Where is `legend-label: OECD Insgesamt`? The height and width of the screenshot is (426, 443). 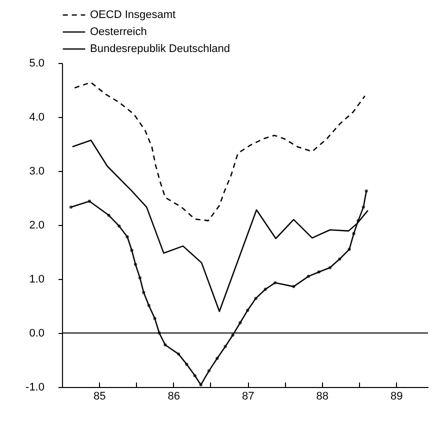
legend-label: OECD Insgesamt is located at coordinates (133, 15).